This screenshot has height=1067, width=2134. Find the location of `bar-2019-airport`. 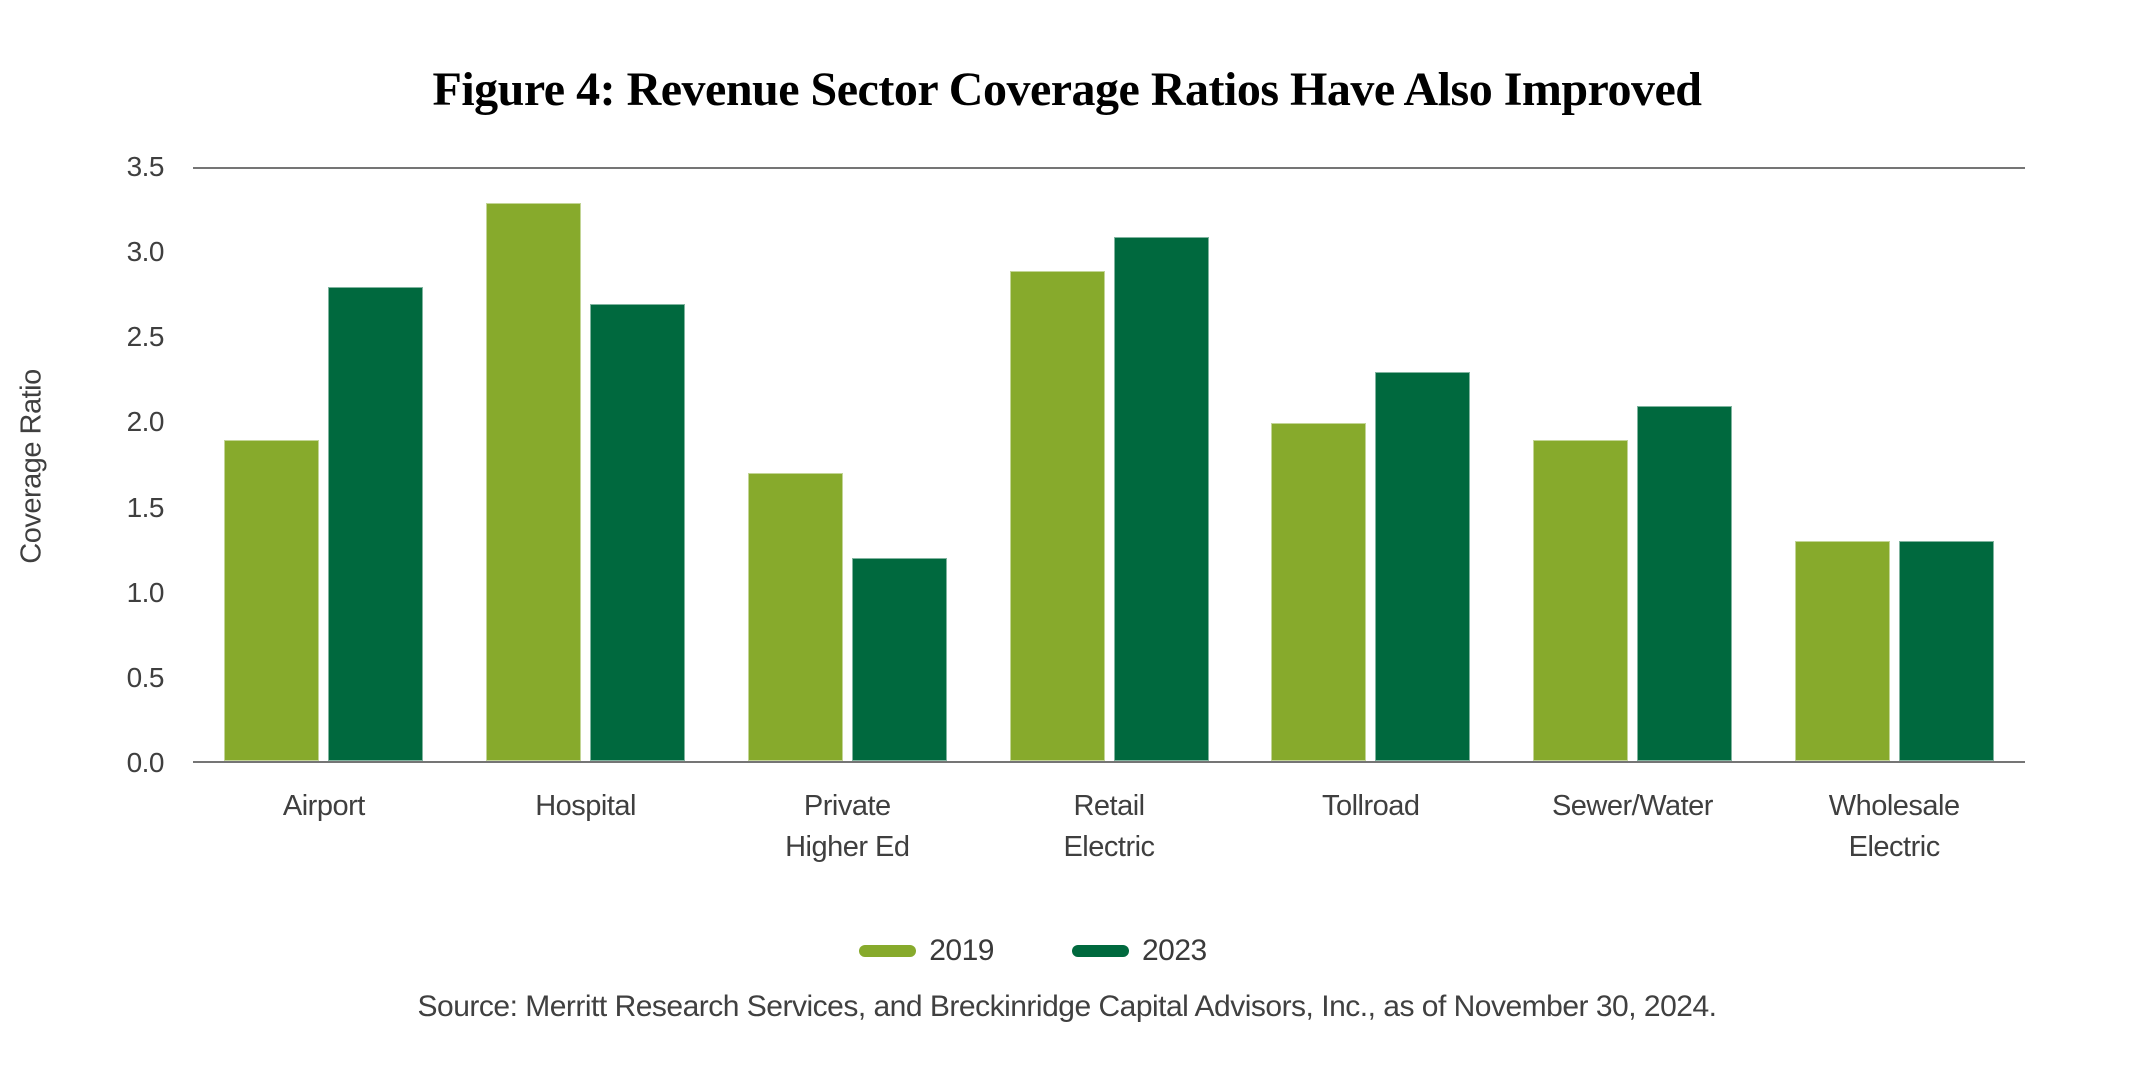

bar-2019-airport is located at coordinates (272, 600).